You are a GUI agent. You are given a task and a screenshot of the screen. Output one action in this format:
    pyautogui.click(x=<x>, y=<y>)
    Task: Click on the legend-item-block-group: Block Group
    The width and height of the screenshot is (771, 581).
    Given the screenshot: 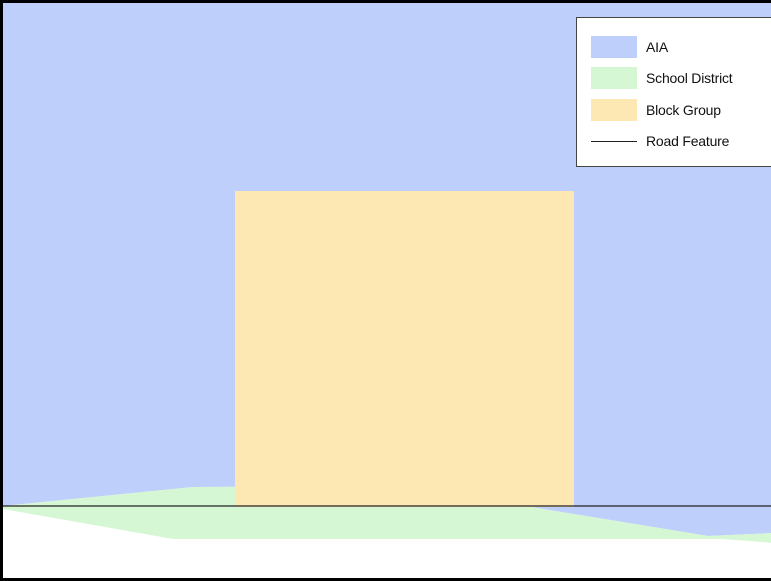 What is the action you would take?
    pyautogui.click(x=656, y=110)
    